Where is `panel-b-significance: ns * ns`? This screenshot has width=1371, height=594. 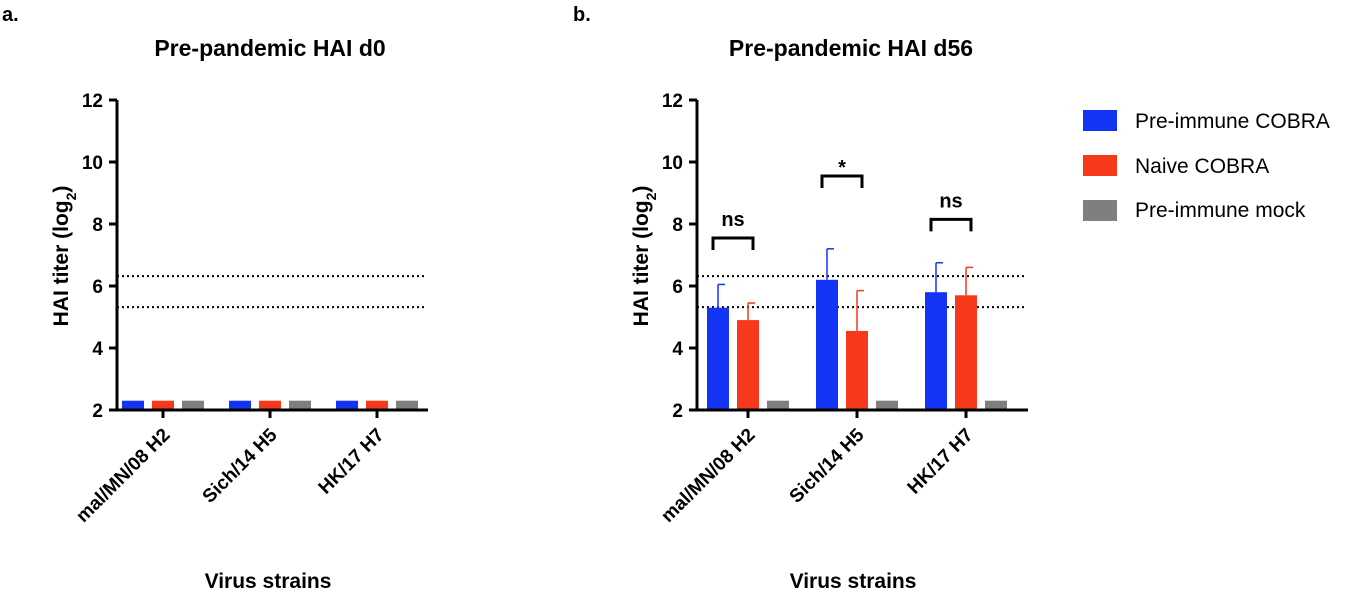
panel-b-significance: ns * ns is located at coordinates (842, 203).